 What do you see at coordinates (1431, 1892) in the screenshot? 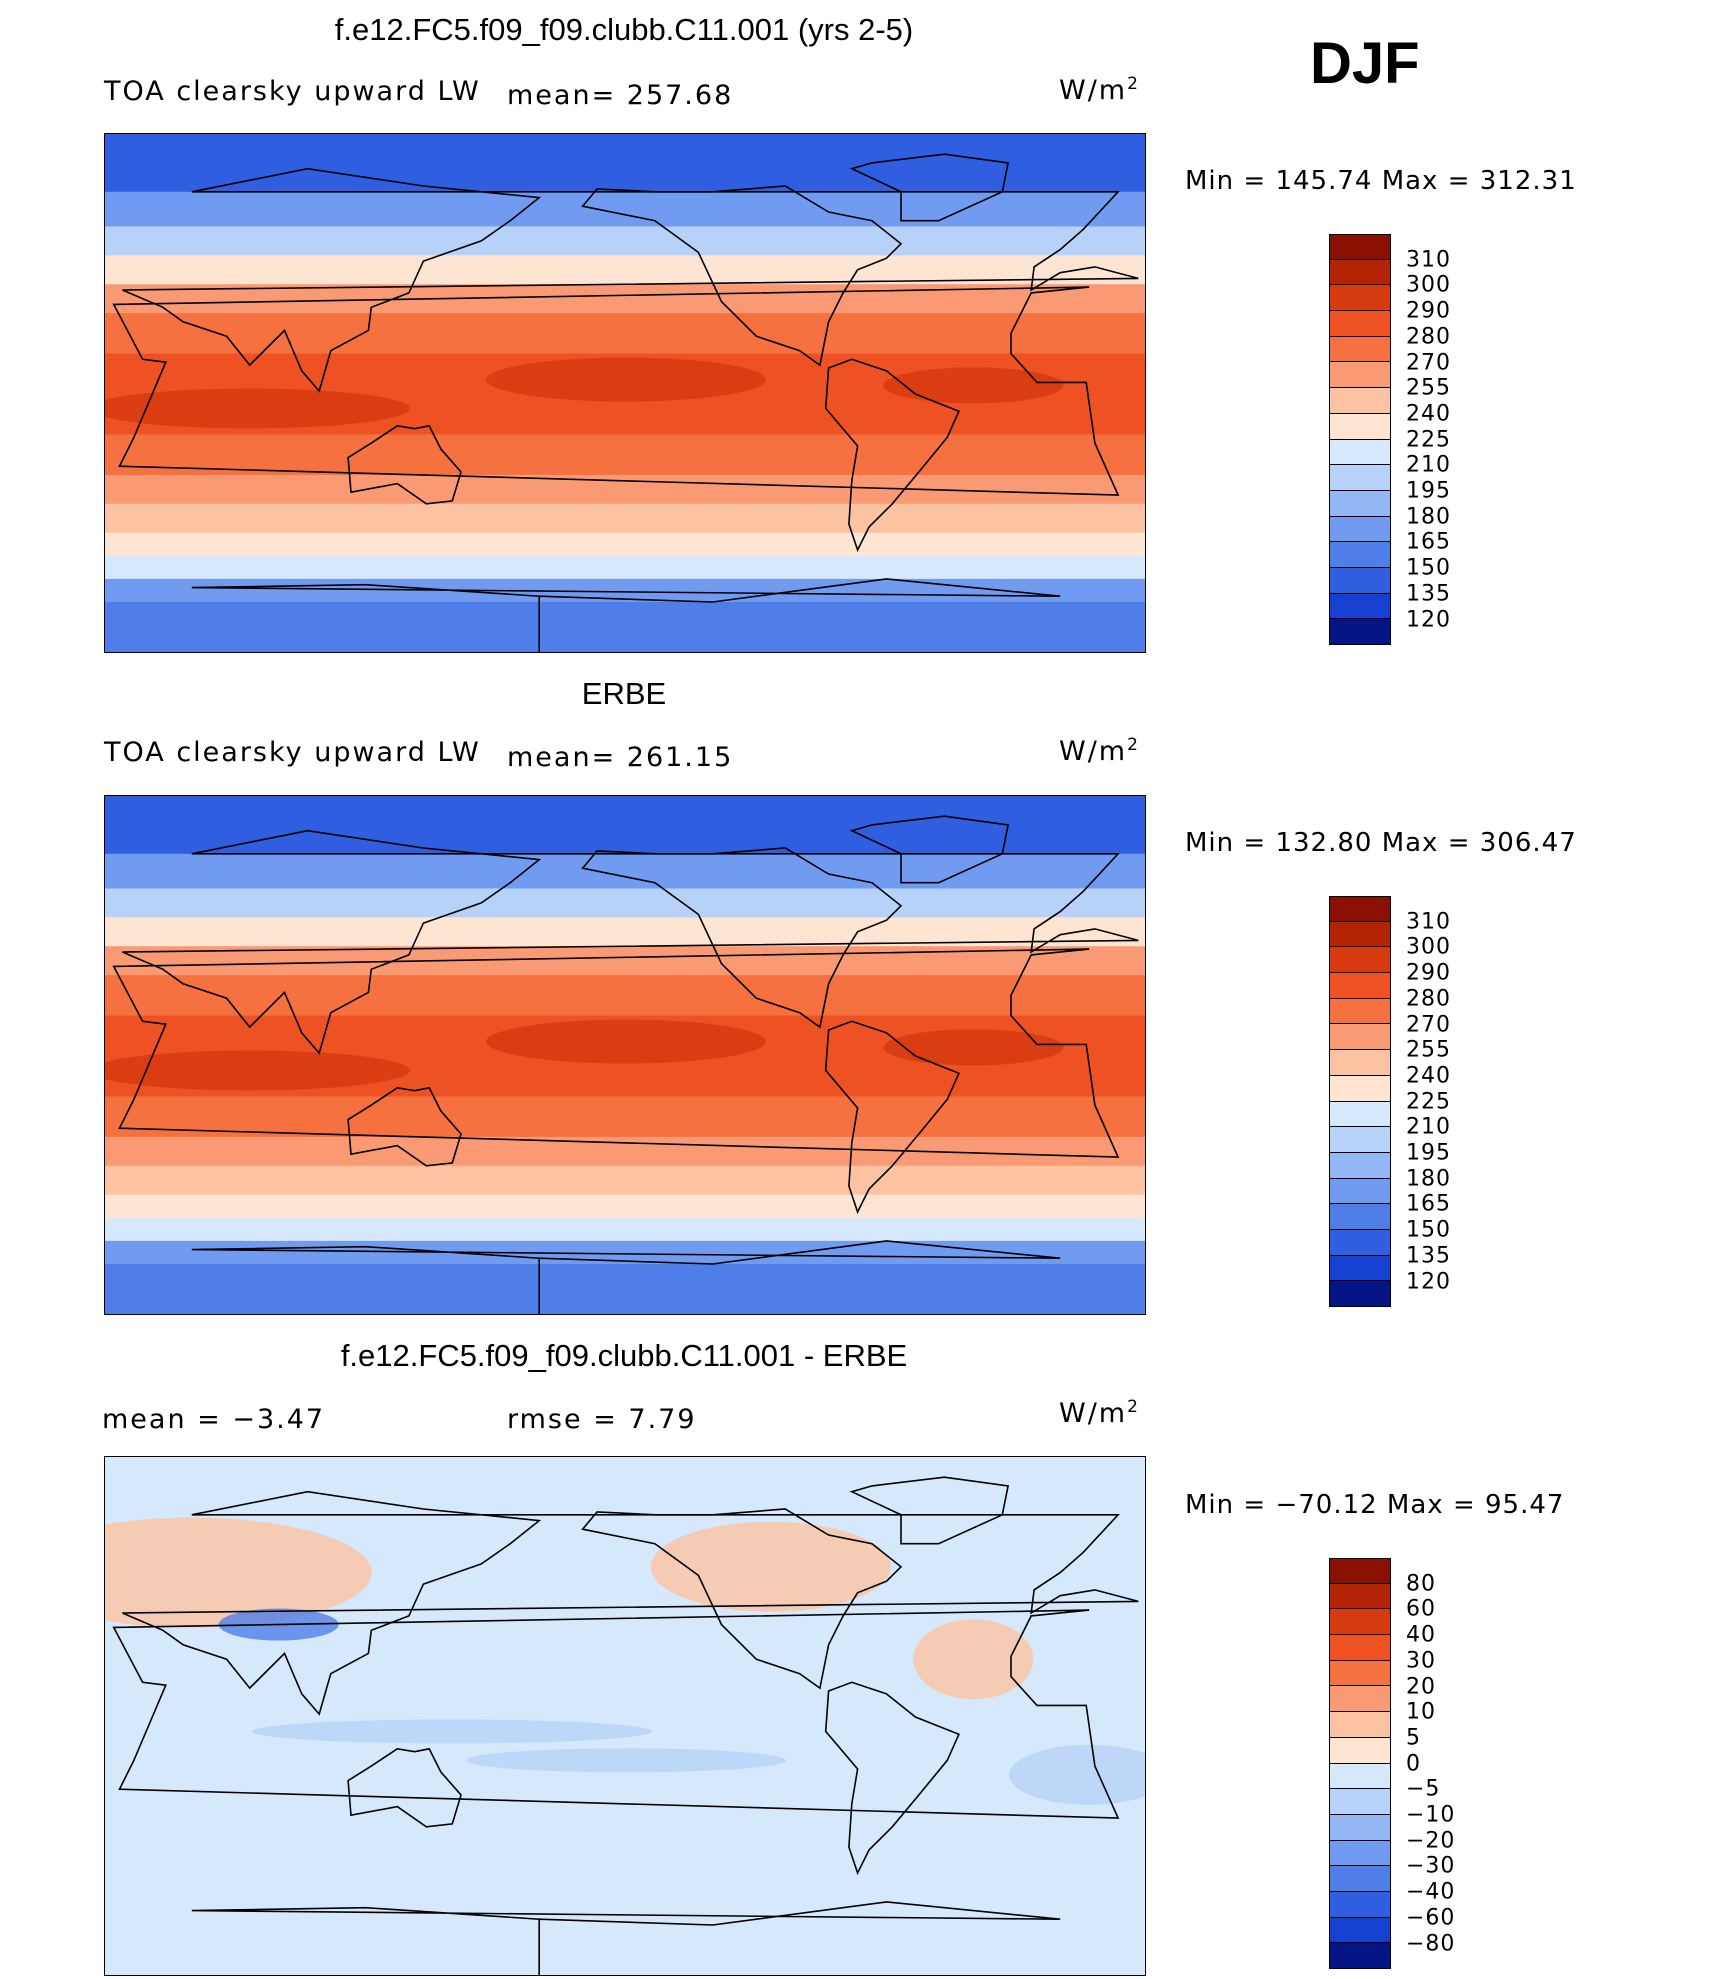
I see `colorbar-tick-label: −40` at bounding box center [1431, 1892].